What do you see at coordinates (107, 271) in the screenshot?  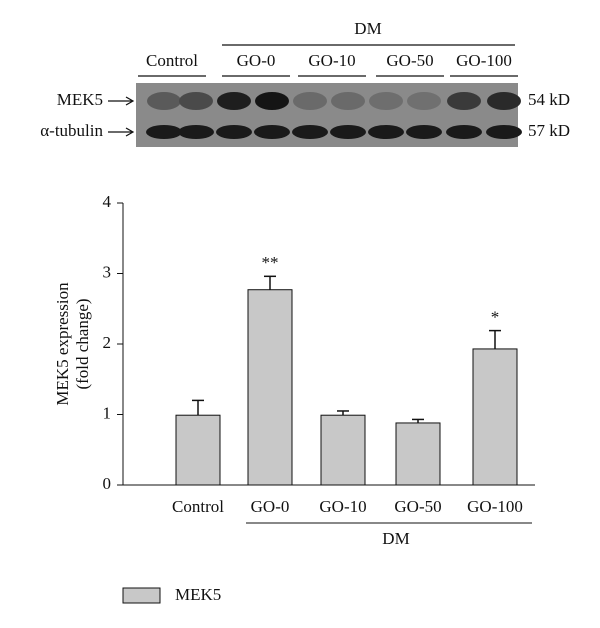 I see `y-tick-label: 3` at bounding box center [107, 271].